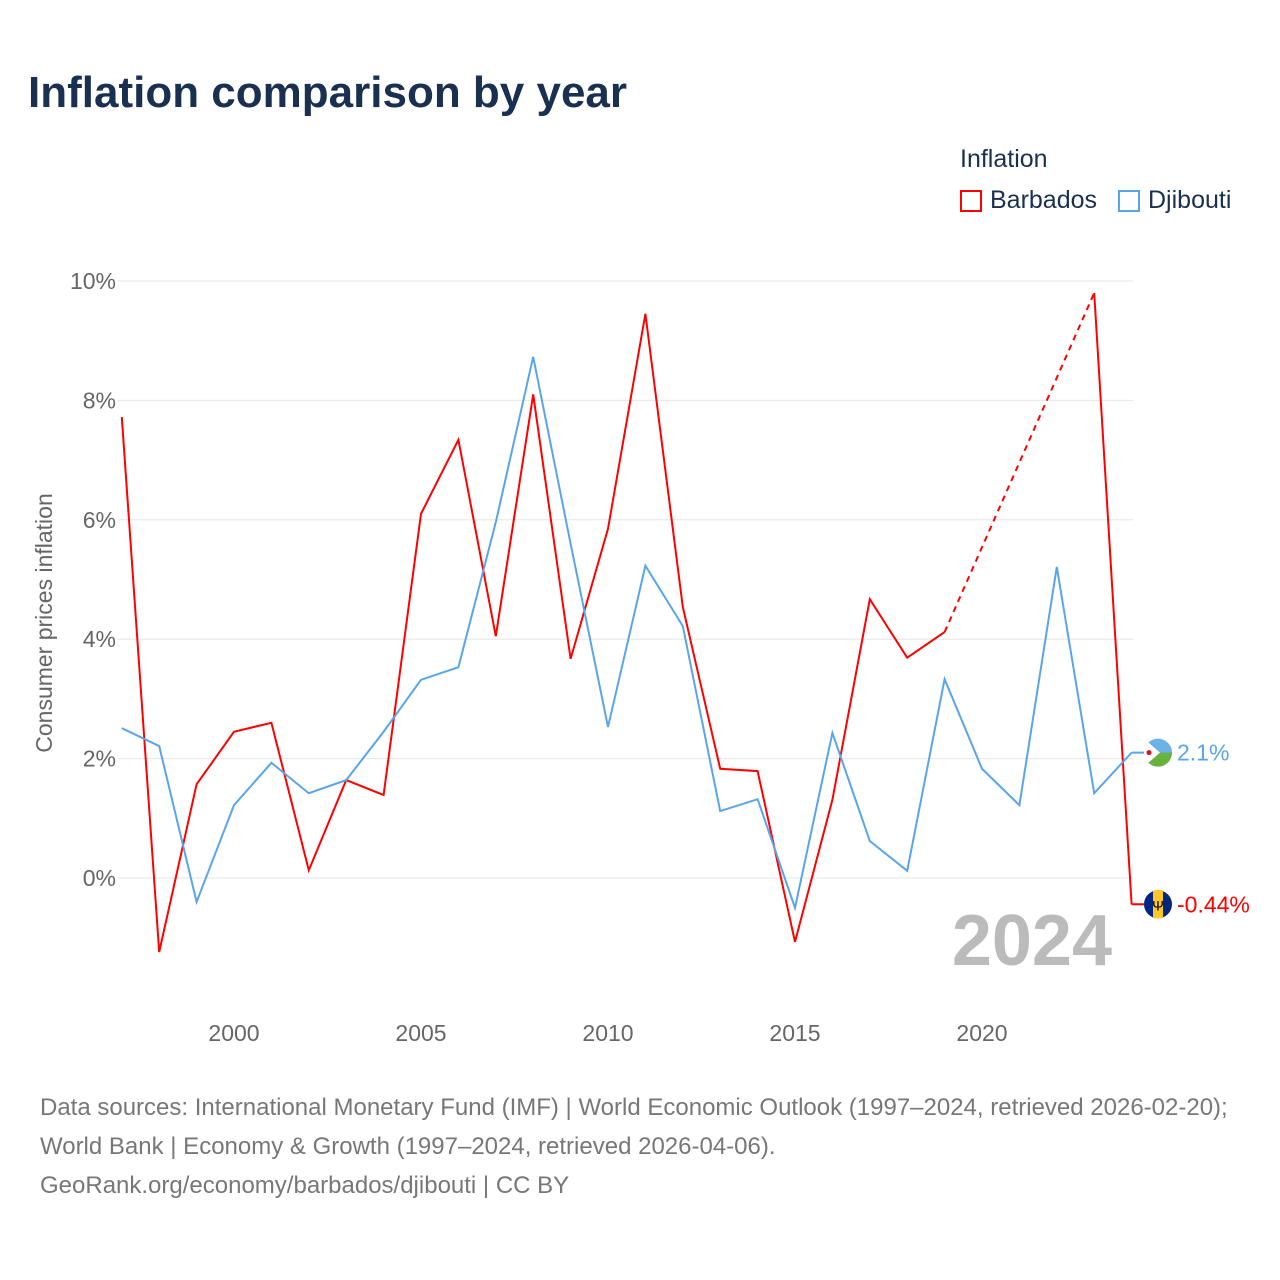 This screenshot has width=1280, height=1280. I want to click on end-label-djibouti: 2.1%, so click(1203, 753).